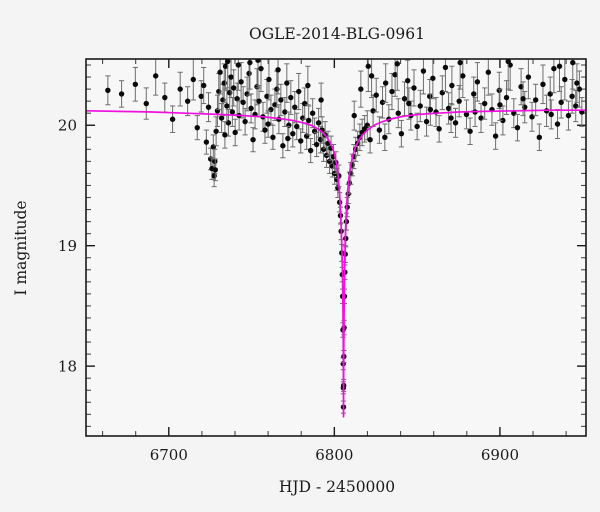 This screenshot has height=512, width=600. Describe the element at coordinates (169, 455) in the screenshot. I see `x-tick-label: 6700` at that location.